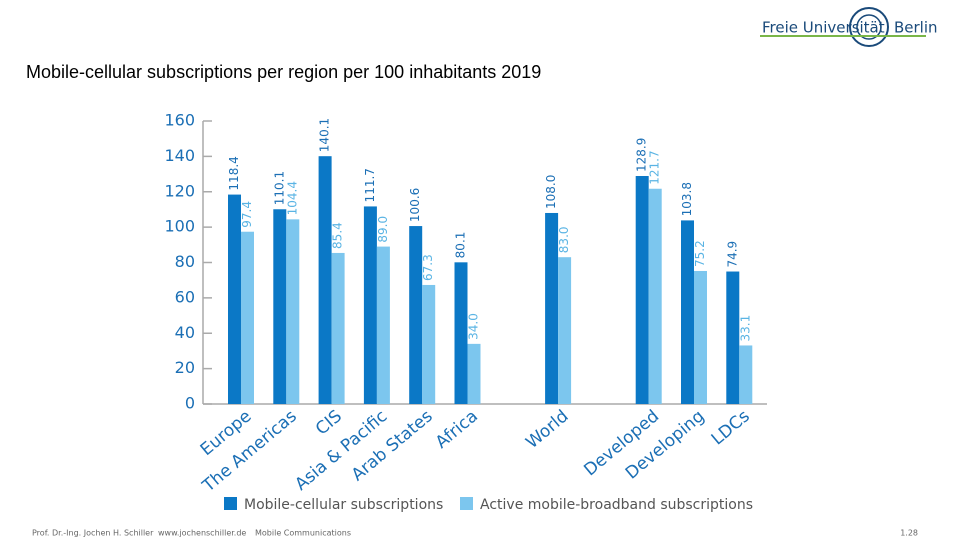 This screenshot has height=540, width=960. I want to click on y-tick-label: 140, so click(179, 155).